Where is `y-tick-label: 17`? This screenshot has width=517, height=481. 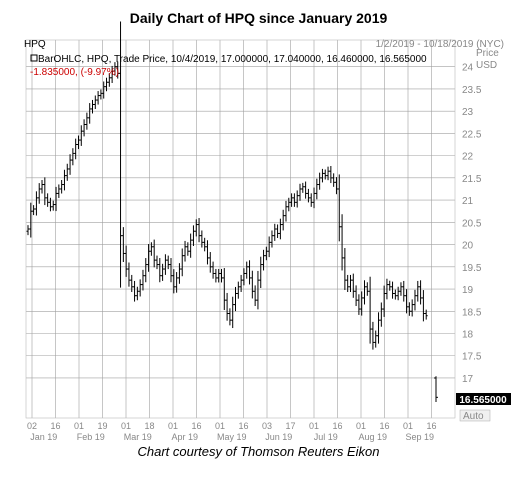
y-tick-label: 17 is located at coordinates (468, 379).